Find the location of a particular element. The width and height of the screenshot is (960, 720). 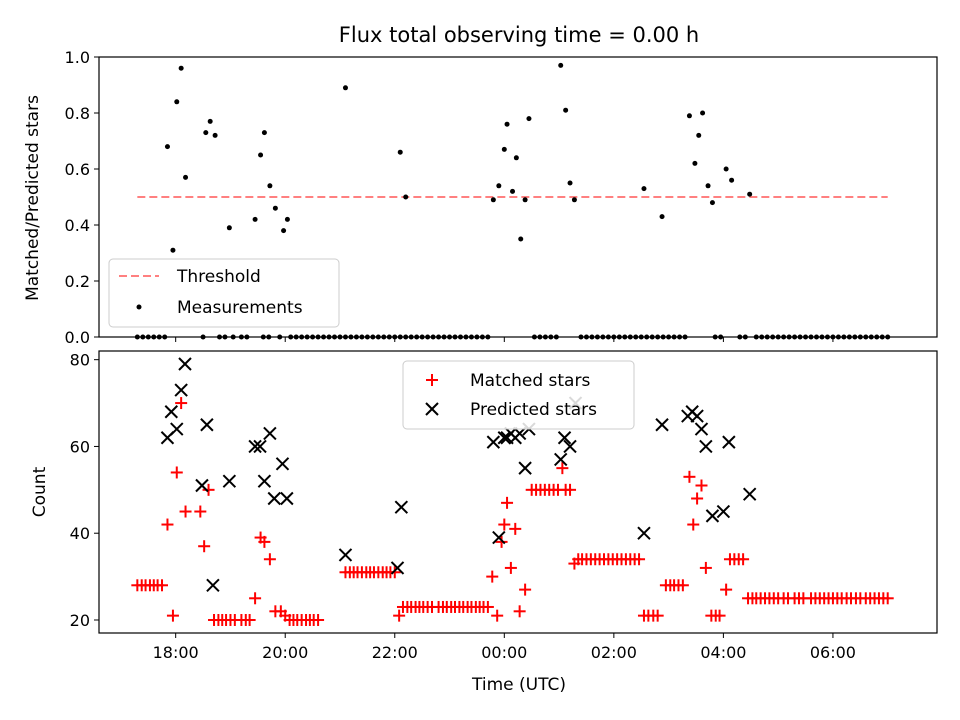

bottom-legend-box is located at coordinates (518, 395).